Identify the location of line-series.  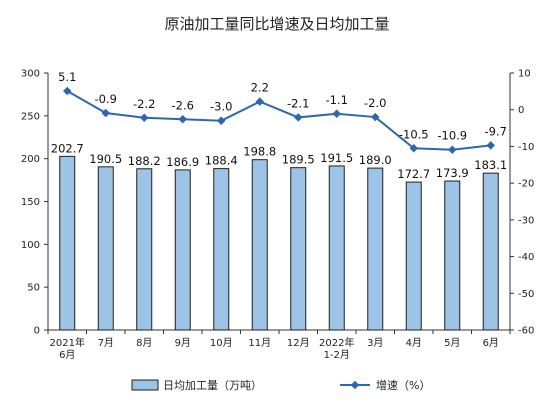
(279, 120).